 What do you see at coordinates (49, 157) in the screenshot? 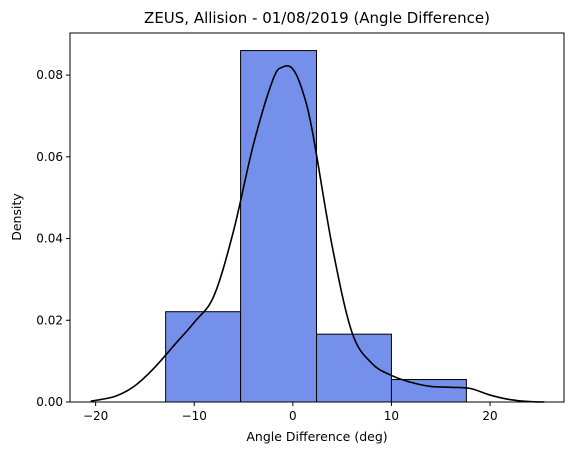
I see `y-tick-label: 0.06` at bounding box center [49, 157].